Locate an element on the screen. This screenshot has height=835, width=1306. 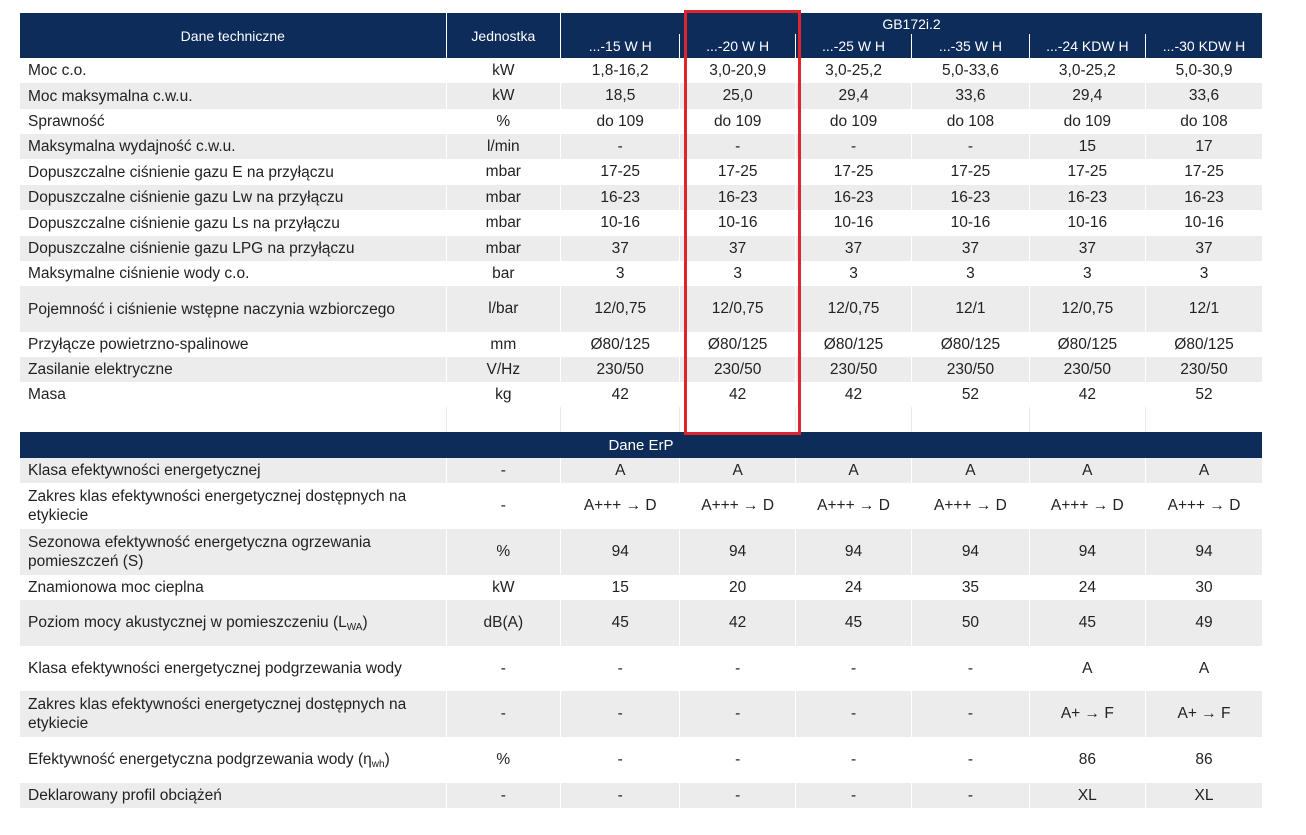
row-label: Sprawność is located at coordinates (233, 121).